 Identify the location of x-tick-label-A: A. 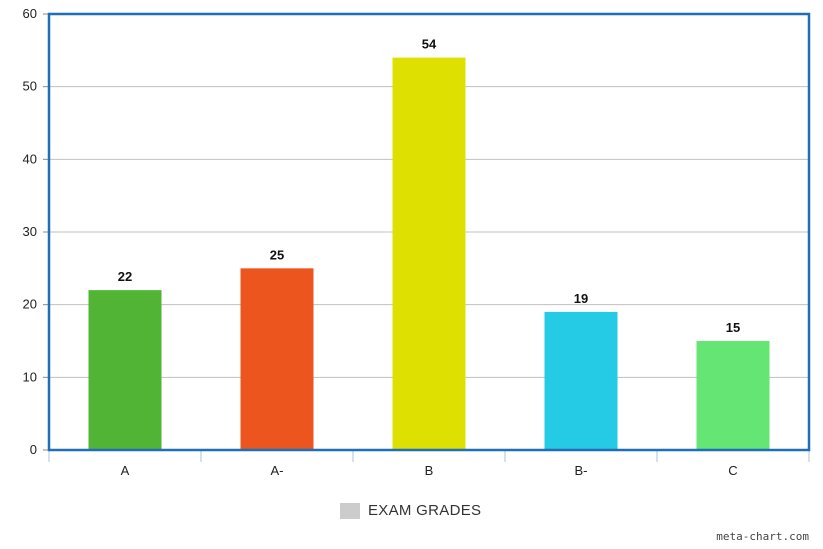
(125, 470).